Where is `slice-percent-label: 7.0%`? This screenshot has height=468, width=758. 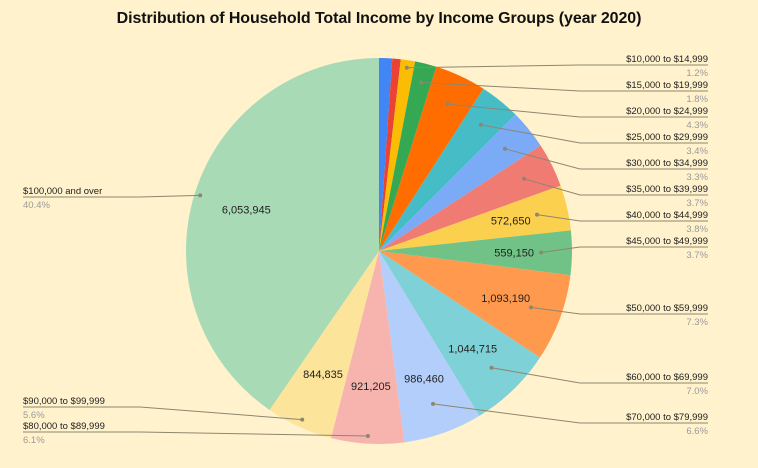
slice-percent-label: 7.0% is located at coordinates (697, 391).